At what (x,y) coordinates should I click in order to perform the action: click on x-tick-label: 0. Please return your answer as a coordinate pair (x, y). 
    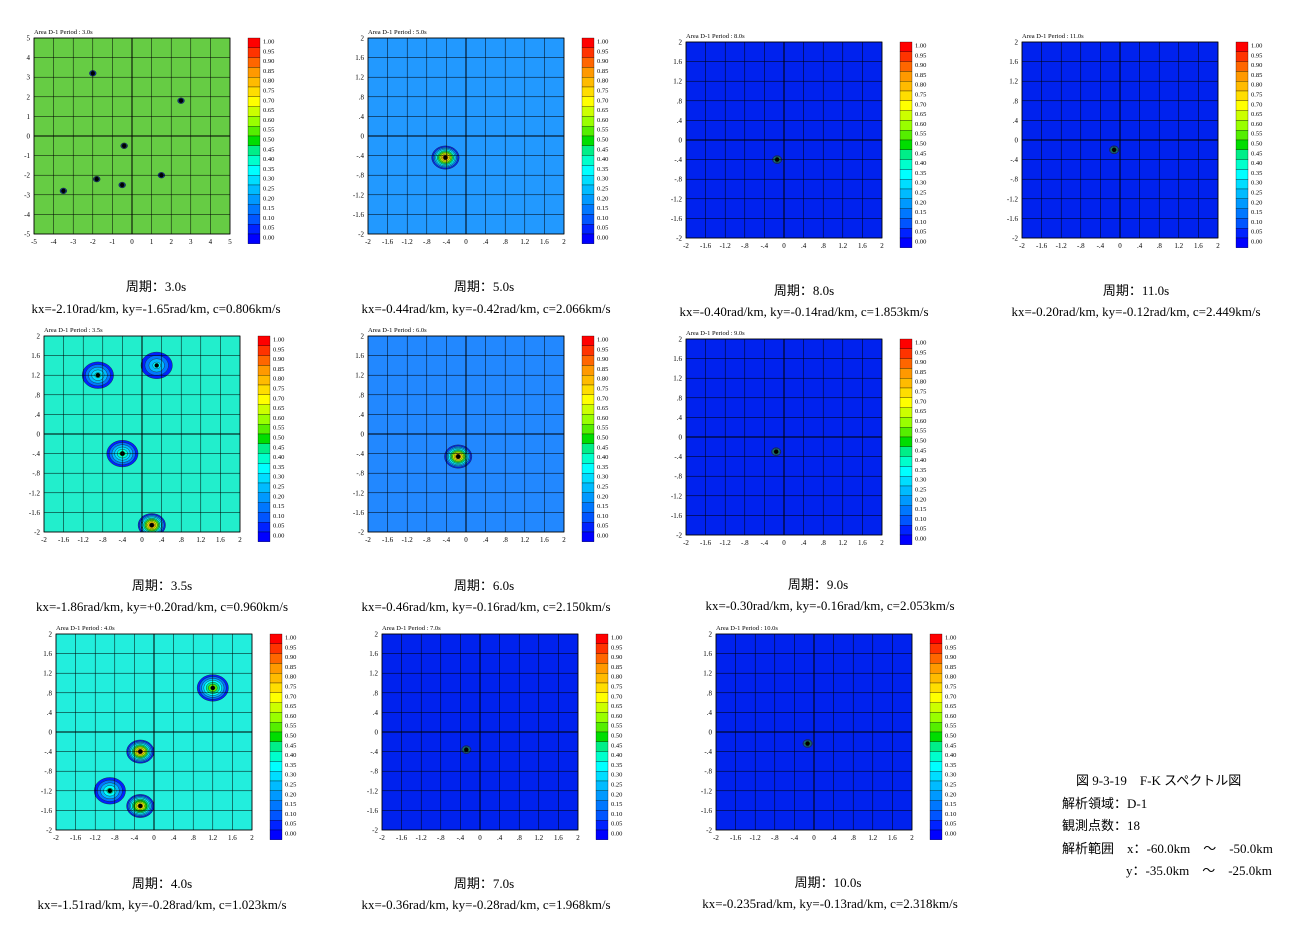
    Looking at the image, I should click on (814, 838).